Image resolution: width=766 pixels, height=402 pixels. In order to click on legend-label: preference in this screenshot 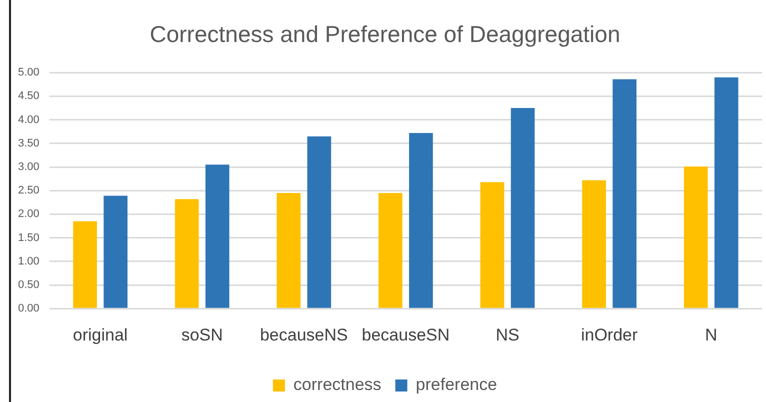, I will do `click(457, 384)`.